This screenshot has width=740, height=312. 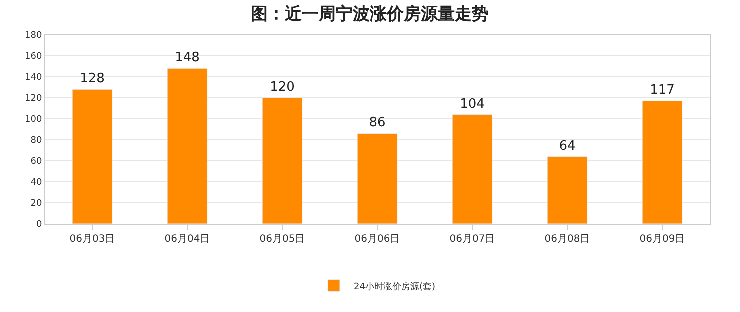 What do you see at coordinates (36, 141) in the screenshot?
I see `y-tick-label: 80` at bounding box center [36, 141].